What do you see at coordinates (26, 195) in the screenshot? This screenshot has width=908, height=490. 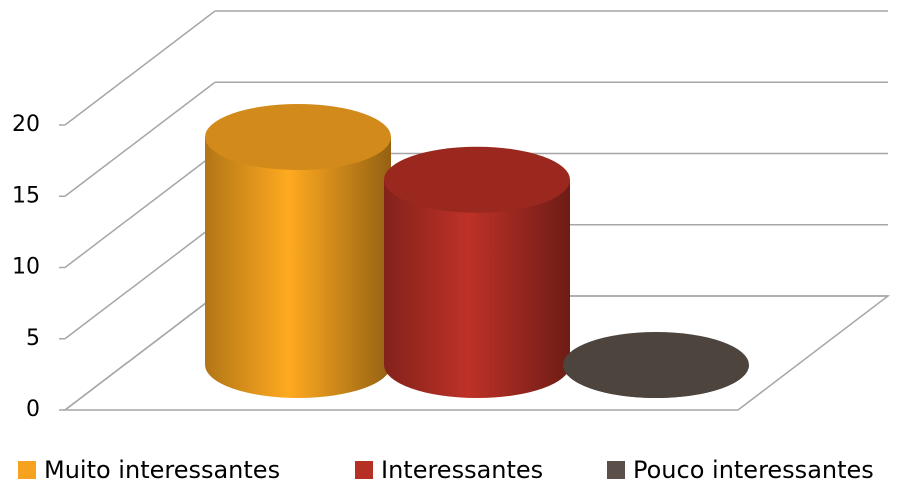 I see `y-tick-label: 15` at bounding box center [26, 195].